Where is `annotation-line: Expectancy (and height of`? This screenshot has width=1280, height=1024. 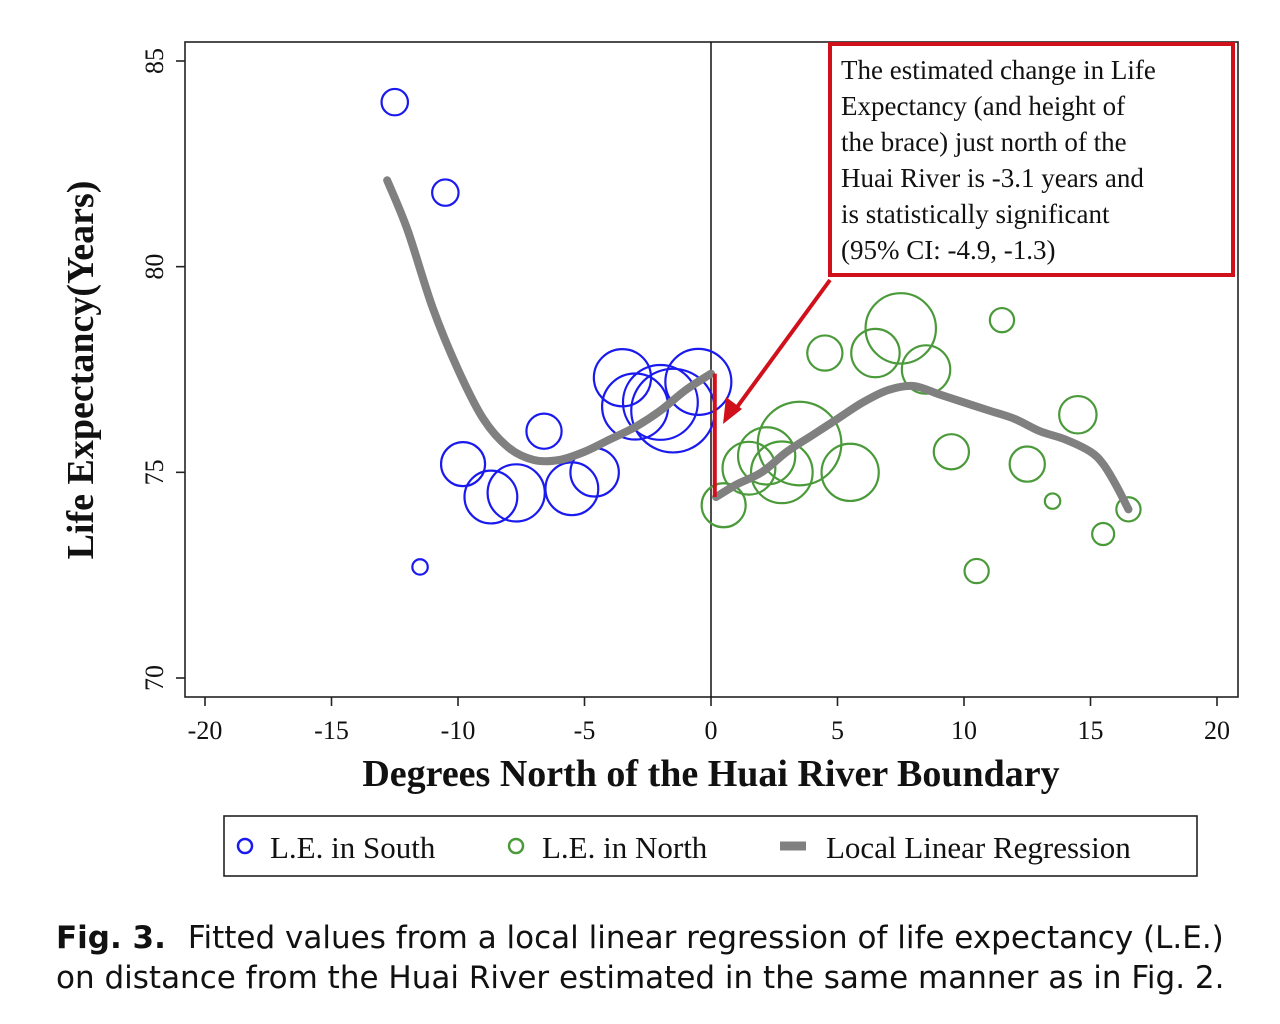 annotation-line: Expectancy (and height of is located at coordinates (983, 106).